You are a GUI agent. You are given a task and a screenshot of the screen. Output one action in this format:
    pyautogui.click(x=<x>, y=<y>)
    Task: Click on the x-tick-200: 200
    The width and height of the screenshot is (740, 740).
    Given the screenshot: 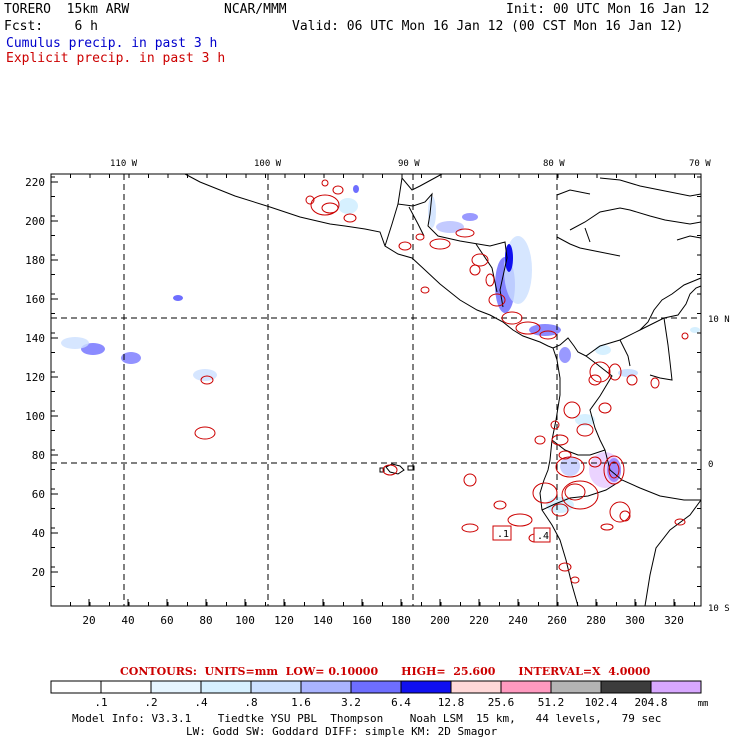 What is the action you would take?
    pyautogui.click(x=440, y=620)
    